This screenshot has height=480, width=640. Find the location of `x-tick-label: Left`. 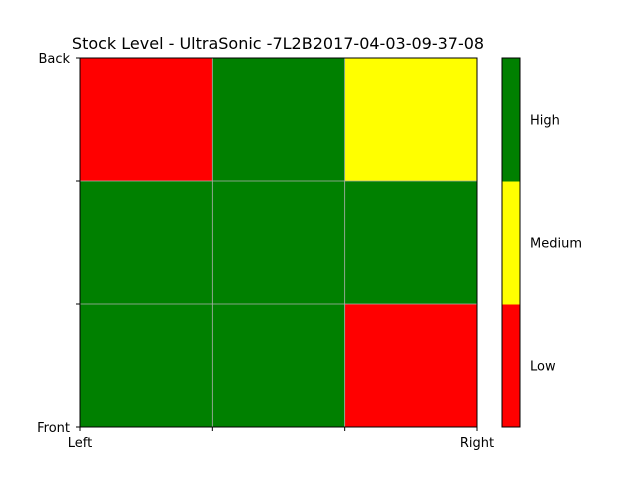

x-tick-label: Left is located at coordinates (80, 443).